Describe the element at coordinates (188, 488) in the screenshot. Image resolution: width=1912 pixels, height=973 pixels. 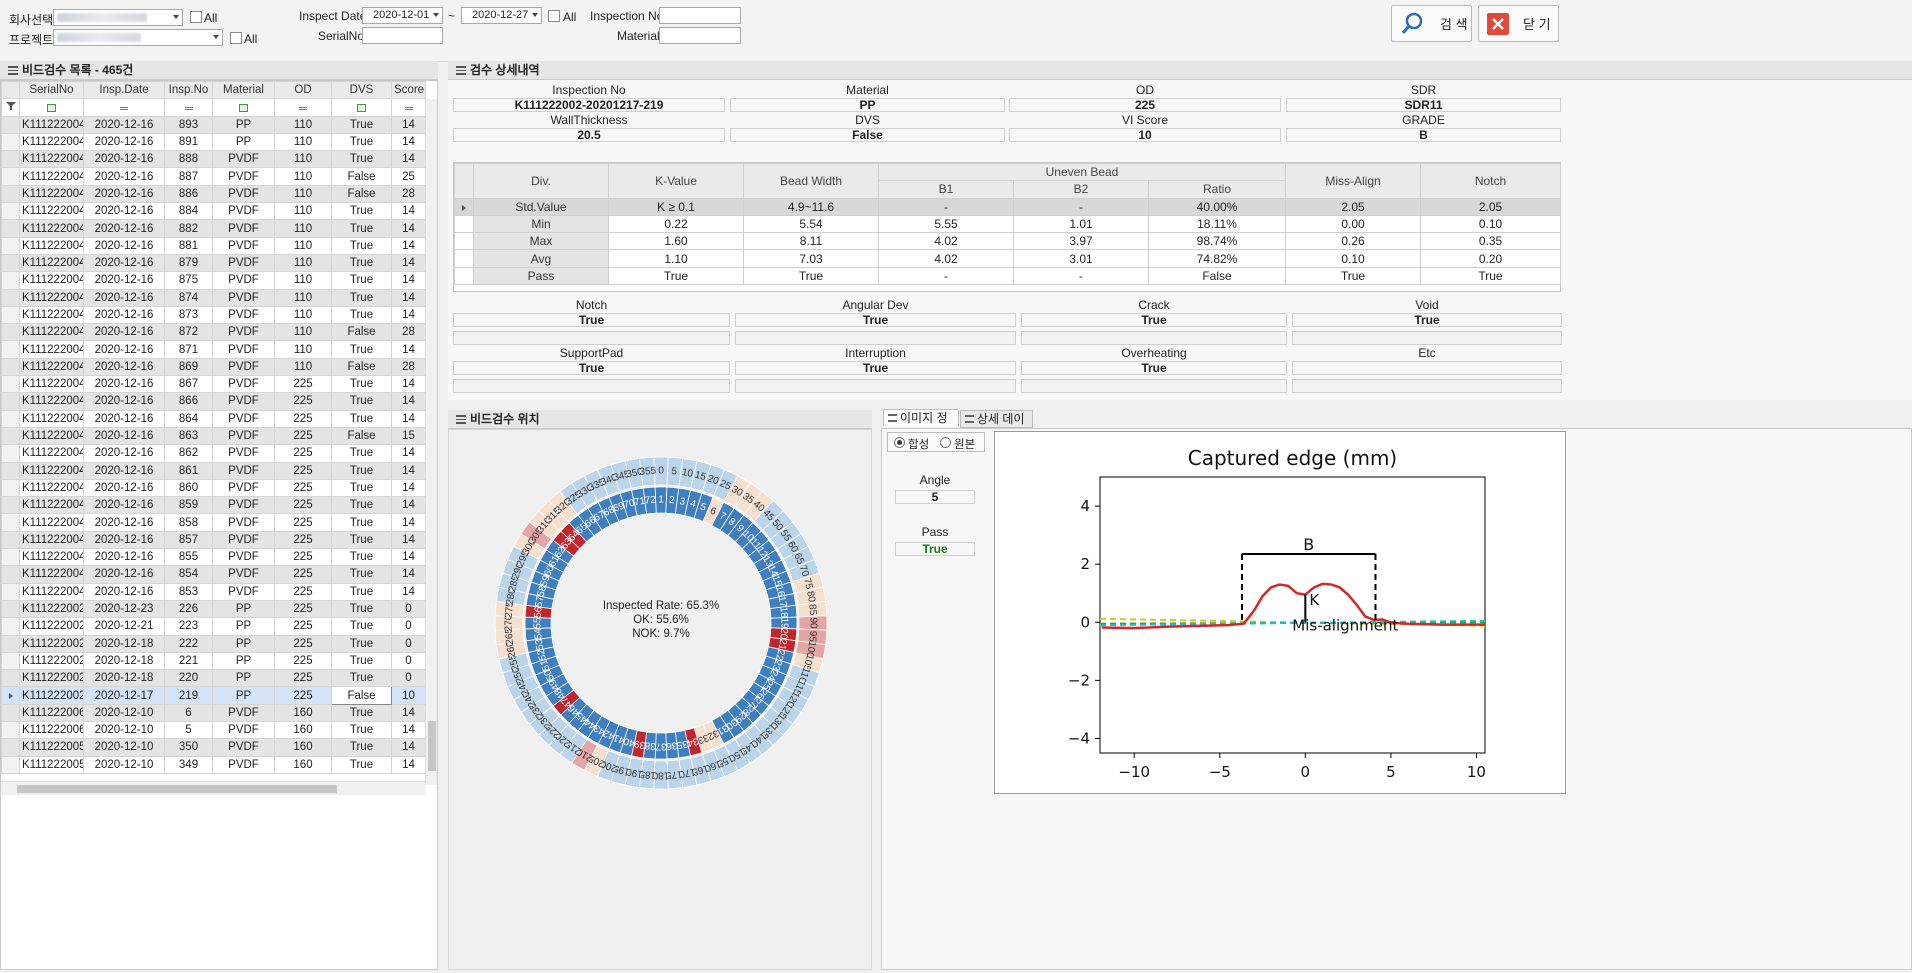
I see `cell-inspno: 860` at that location.